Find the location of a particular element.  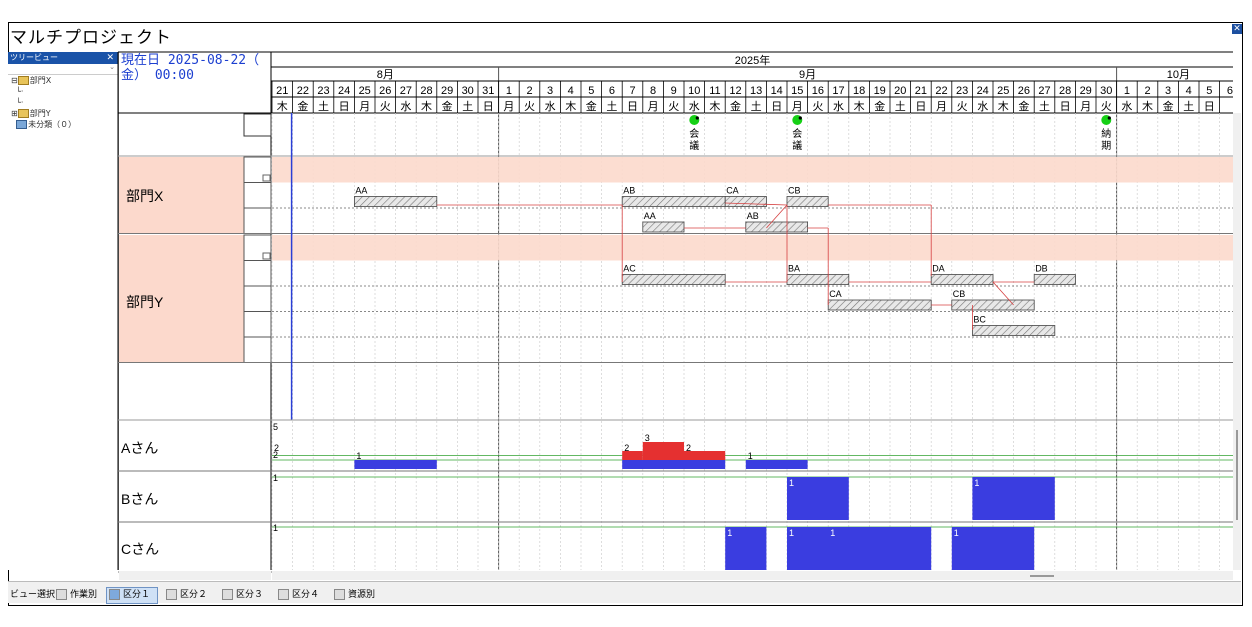

tree-item-label: 部門X is located at coordinates (40, 80).